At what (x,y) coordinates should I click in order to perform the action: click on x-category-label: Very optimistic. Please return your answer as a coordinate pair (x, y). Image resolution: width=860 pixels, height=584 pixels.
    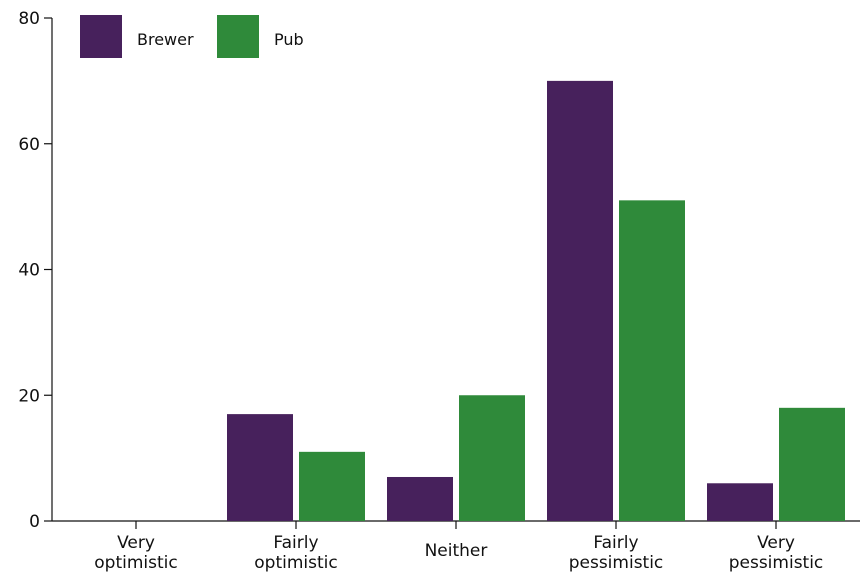
    Looking at the image, I should click on (135, 553).